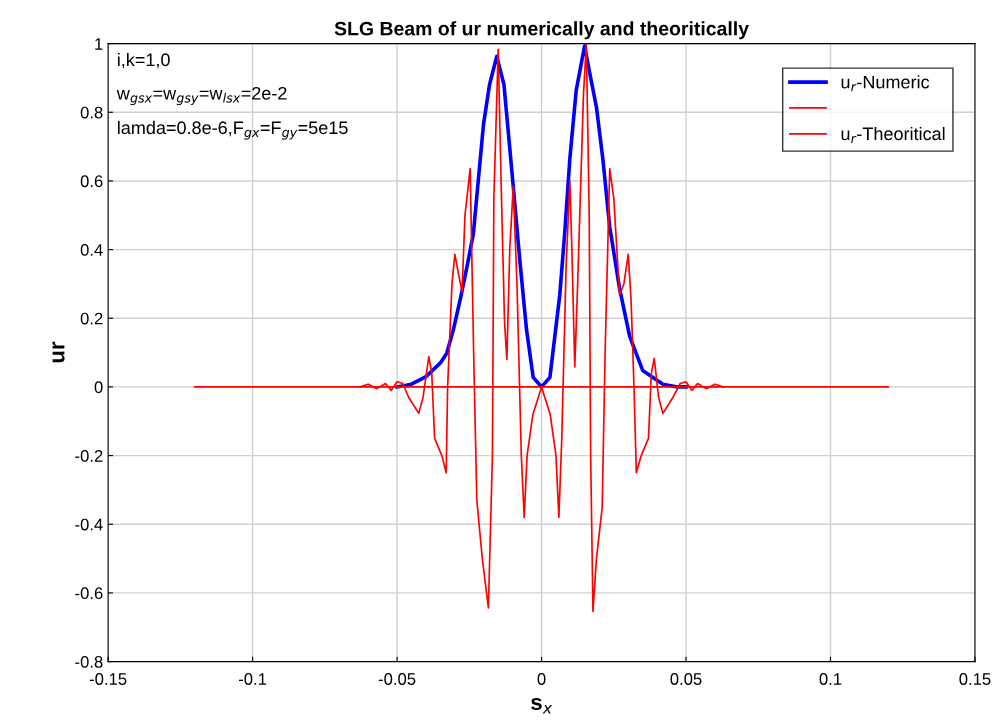 This screenshot has height=727, width=1001. Describe the element at coordinates (108, 679) in the screenshot. I see `x-tick-label: -0.15` at that location.